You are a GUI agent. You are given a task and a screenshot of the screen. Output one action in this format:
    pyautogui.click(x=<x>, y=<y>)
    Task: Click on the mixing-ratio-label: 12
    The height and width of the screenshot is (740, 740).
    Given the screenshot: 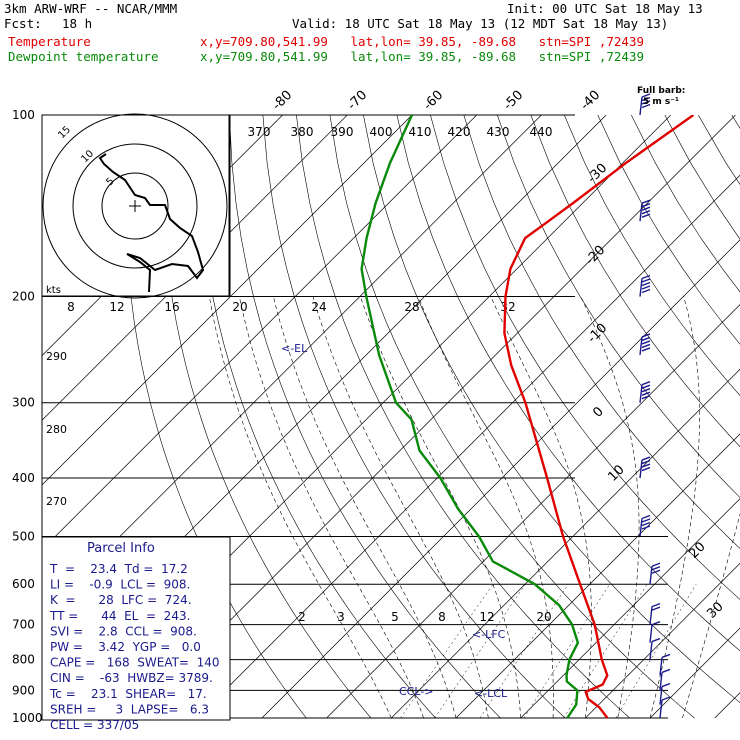 What is the action you would take?
    pyautogui.click(x=116, y=307)
    